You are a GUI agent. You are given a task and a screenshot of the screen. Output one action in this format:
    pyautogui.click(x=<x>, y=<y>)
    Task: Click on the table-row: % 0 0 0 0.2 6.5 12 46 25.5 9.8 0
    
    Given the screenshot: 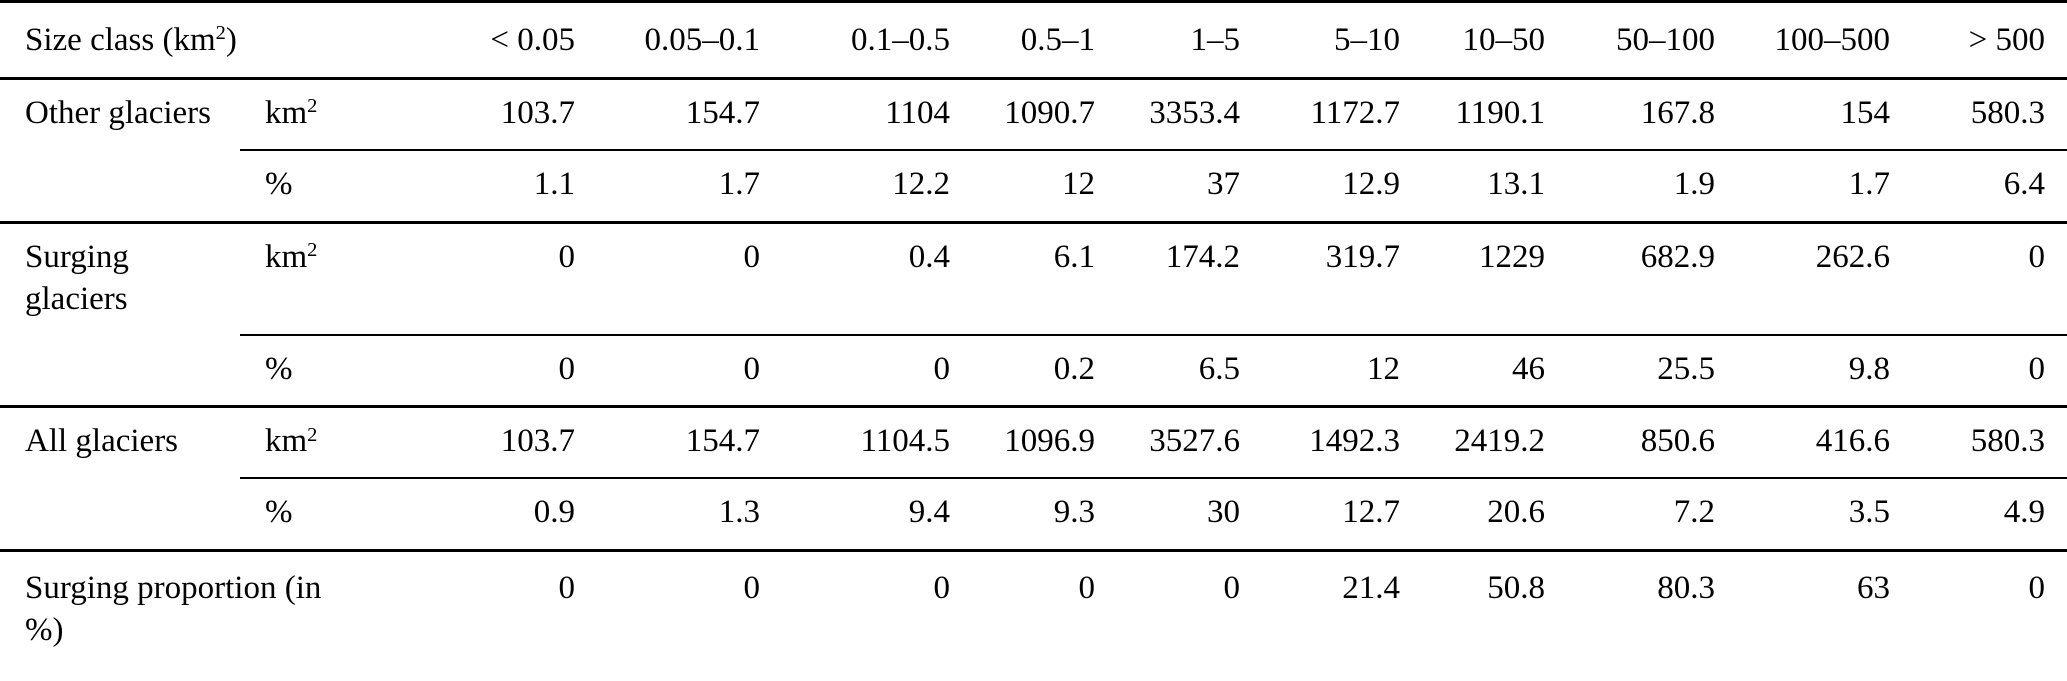 What is the action you would take?
    pyautogui.click(x=1033, y=371)
    